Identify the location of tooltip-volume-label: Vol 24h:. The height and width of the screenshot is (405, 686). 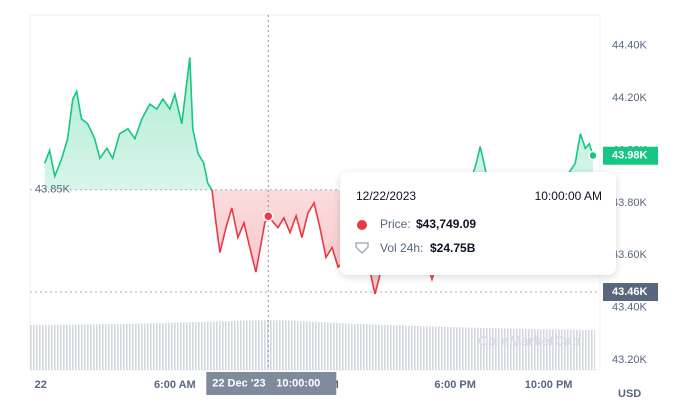
(401, 248).